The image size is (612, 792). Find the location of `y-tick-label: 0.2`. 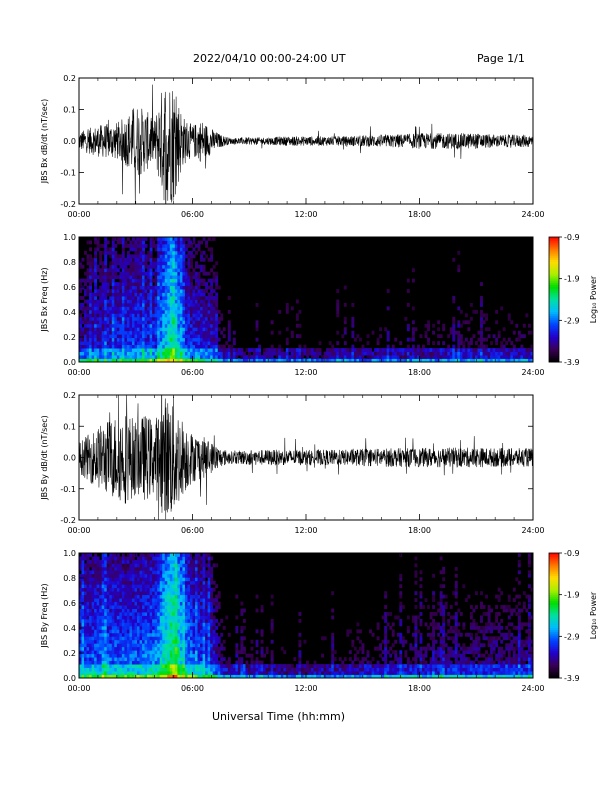

y-tick-label: 0.2 is located at coordinates (69, 337).